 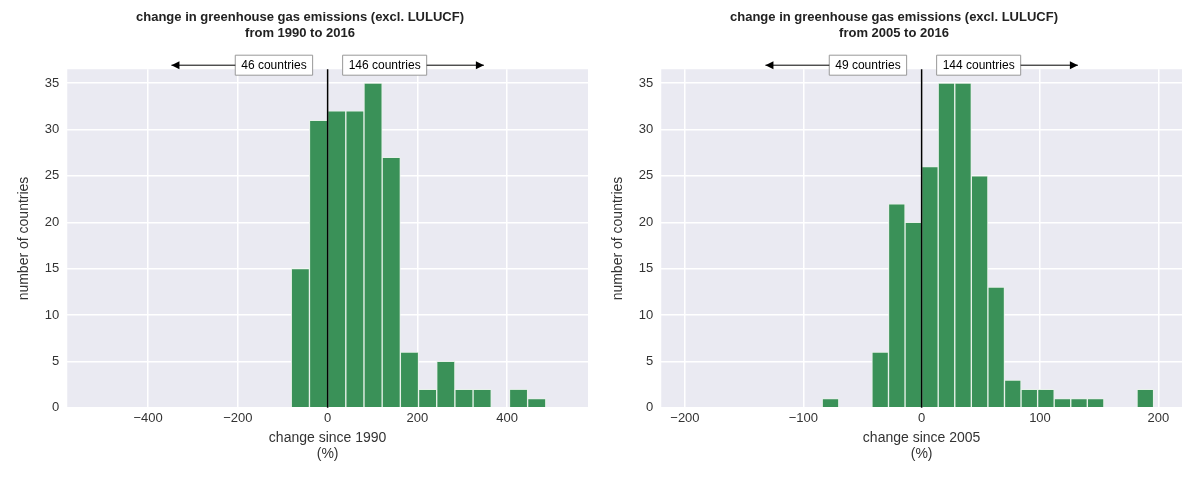 What do you see at coordinates (1040, 418) in the screenshot?
I see `x-tick-label: 100` at bounding box center [1040, 418].